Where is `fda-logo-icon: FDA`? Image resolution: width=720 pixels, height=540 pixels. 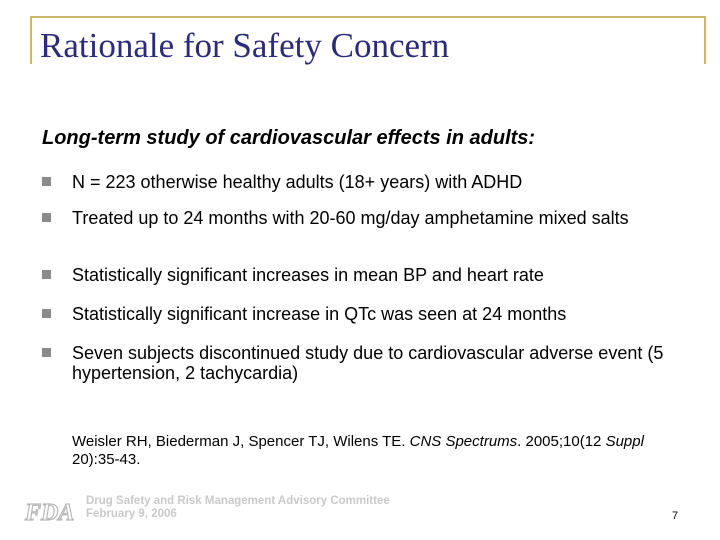
fda-logo-icon: FDA is located at coordinates (49, 511).